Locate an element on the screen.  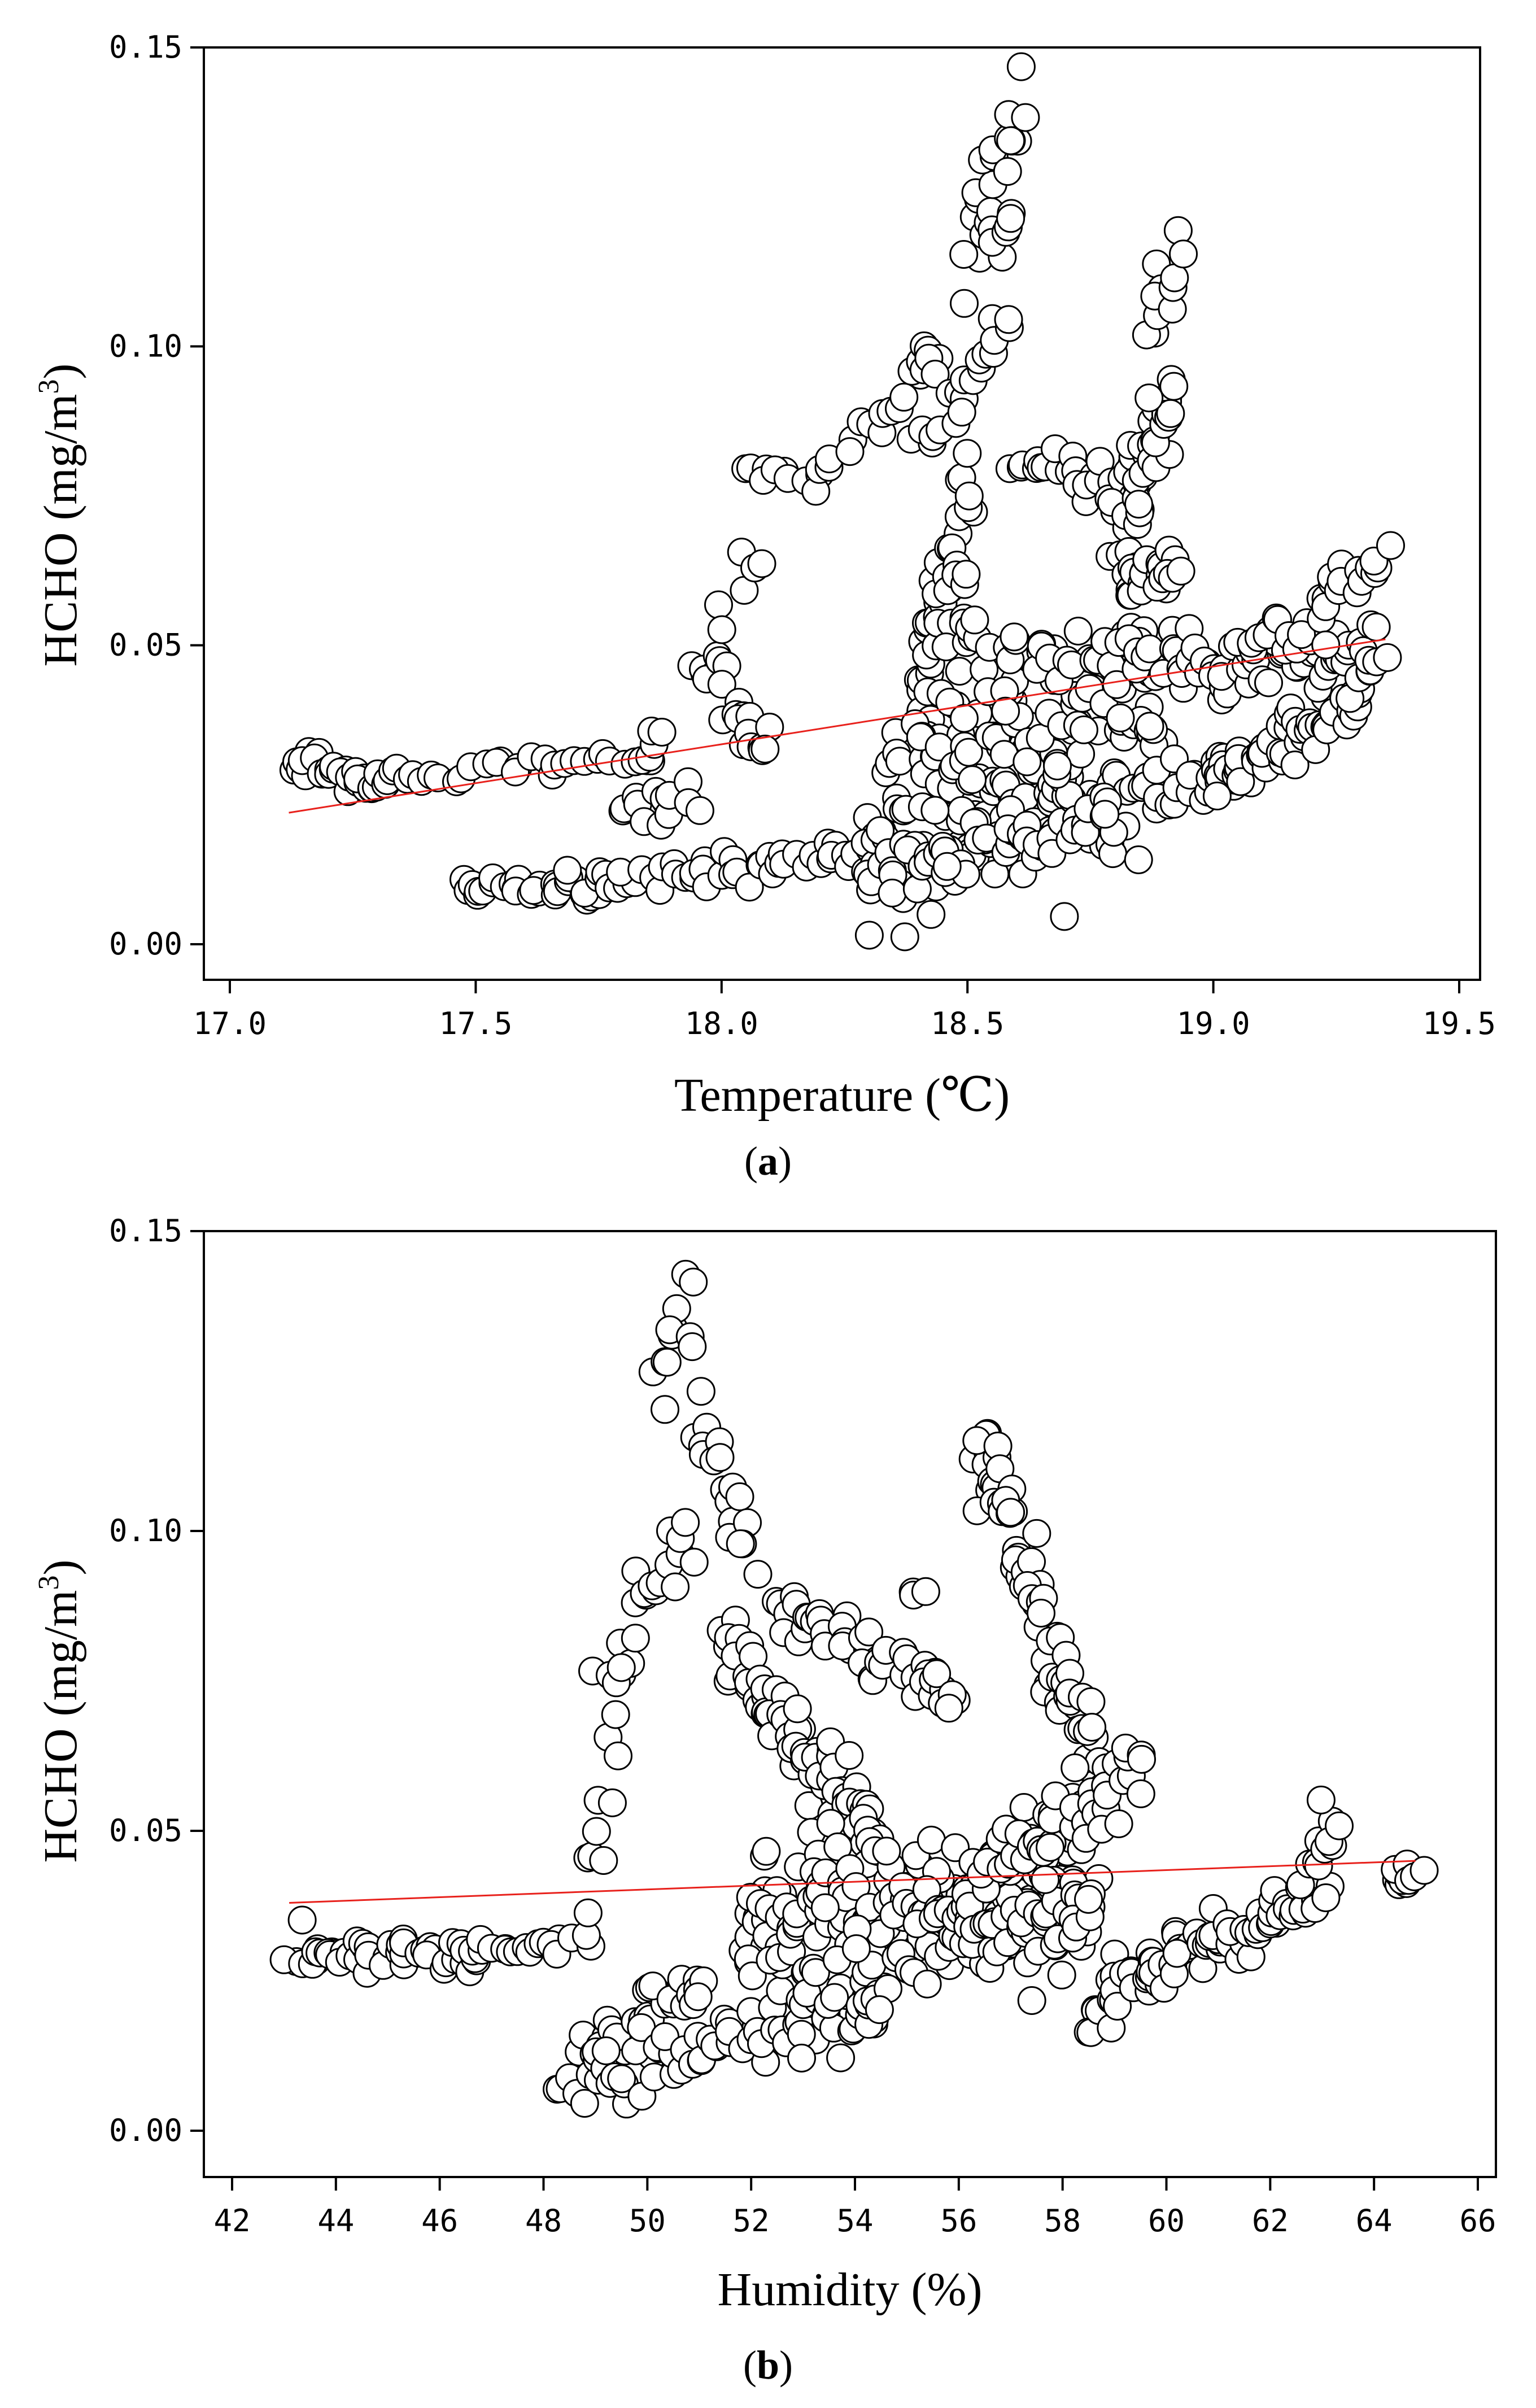
x-tick-label: 58 is located at coordinates (1062, 2221).